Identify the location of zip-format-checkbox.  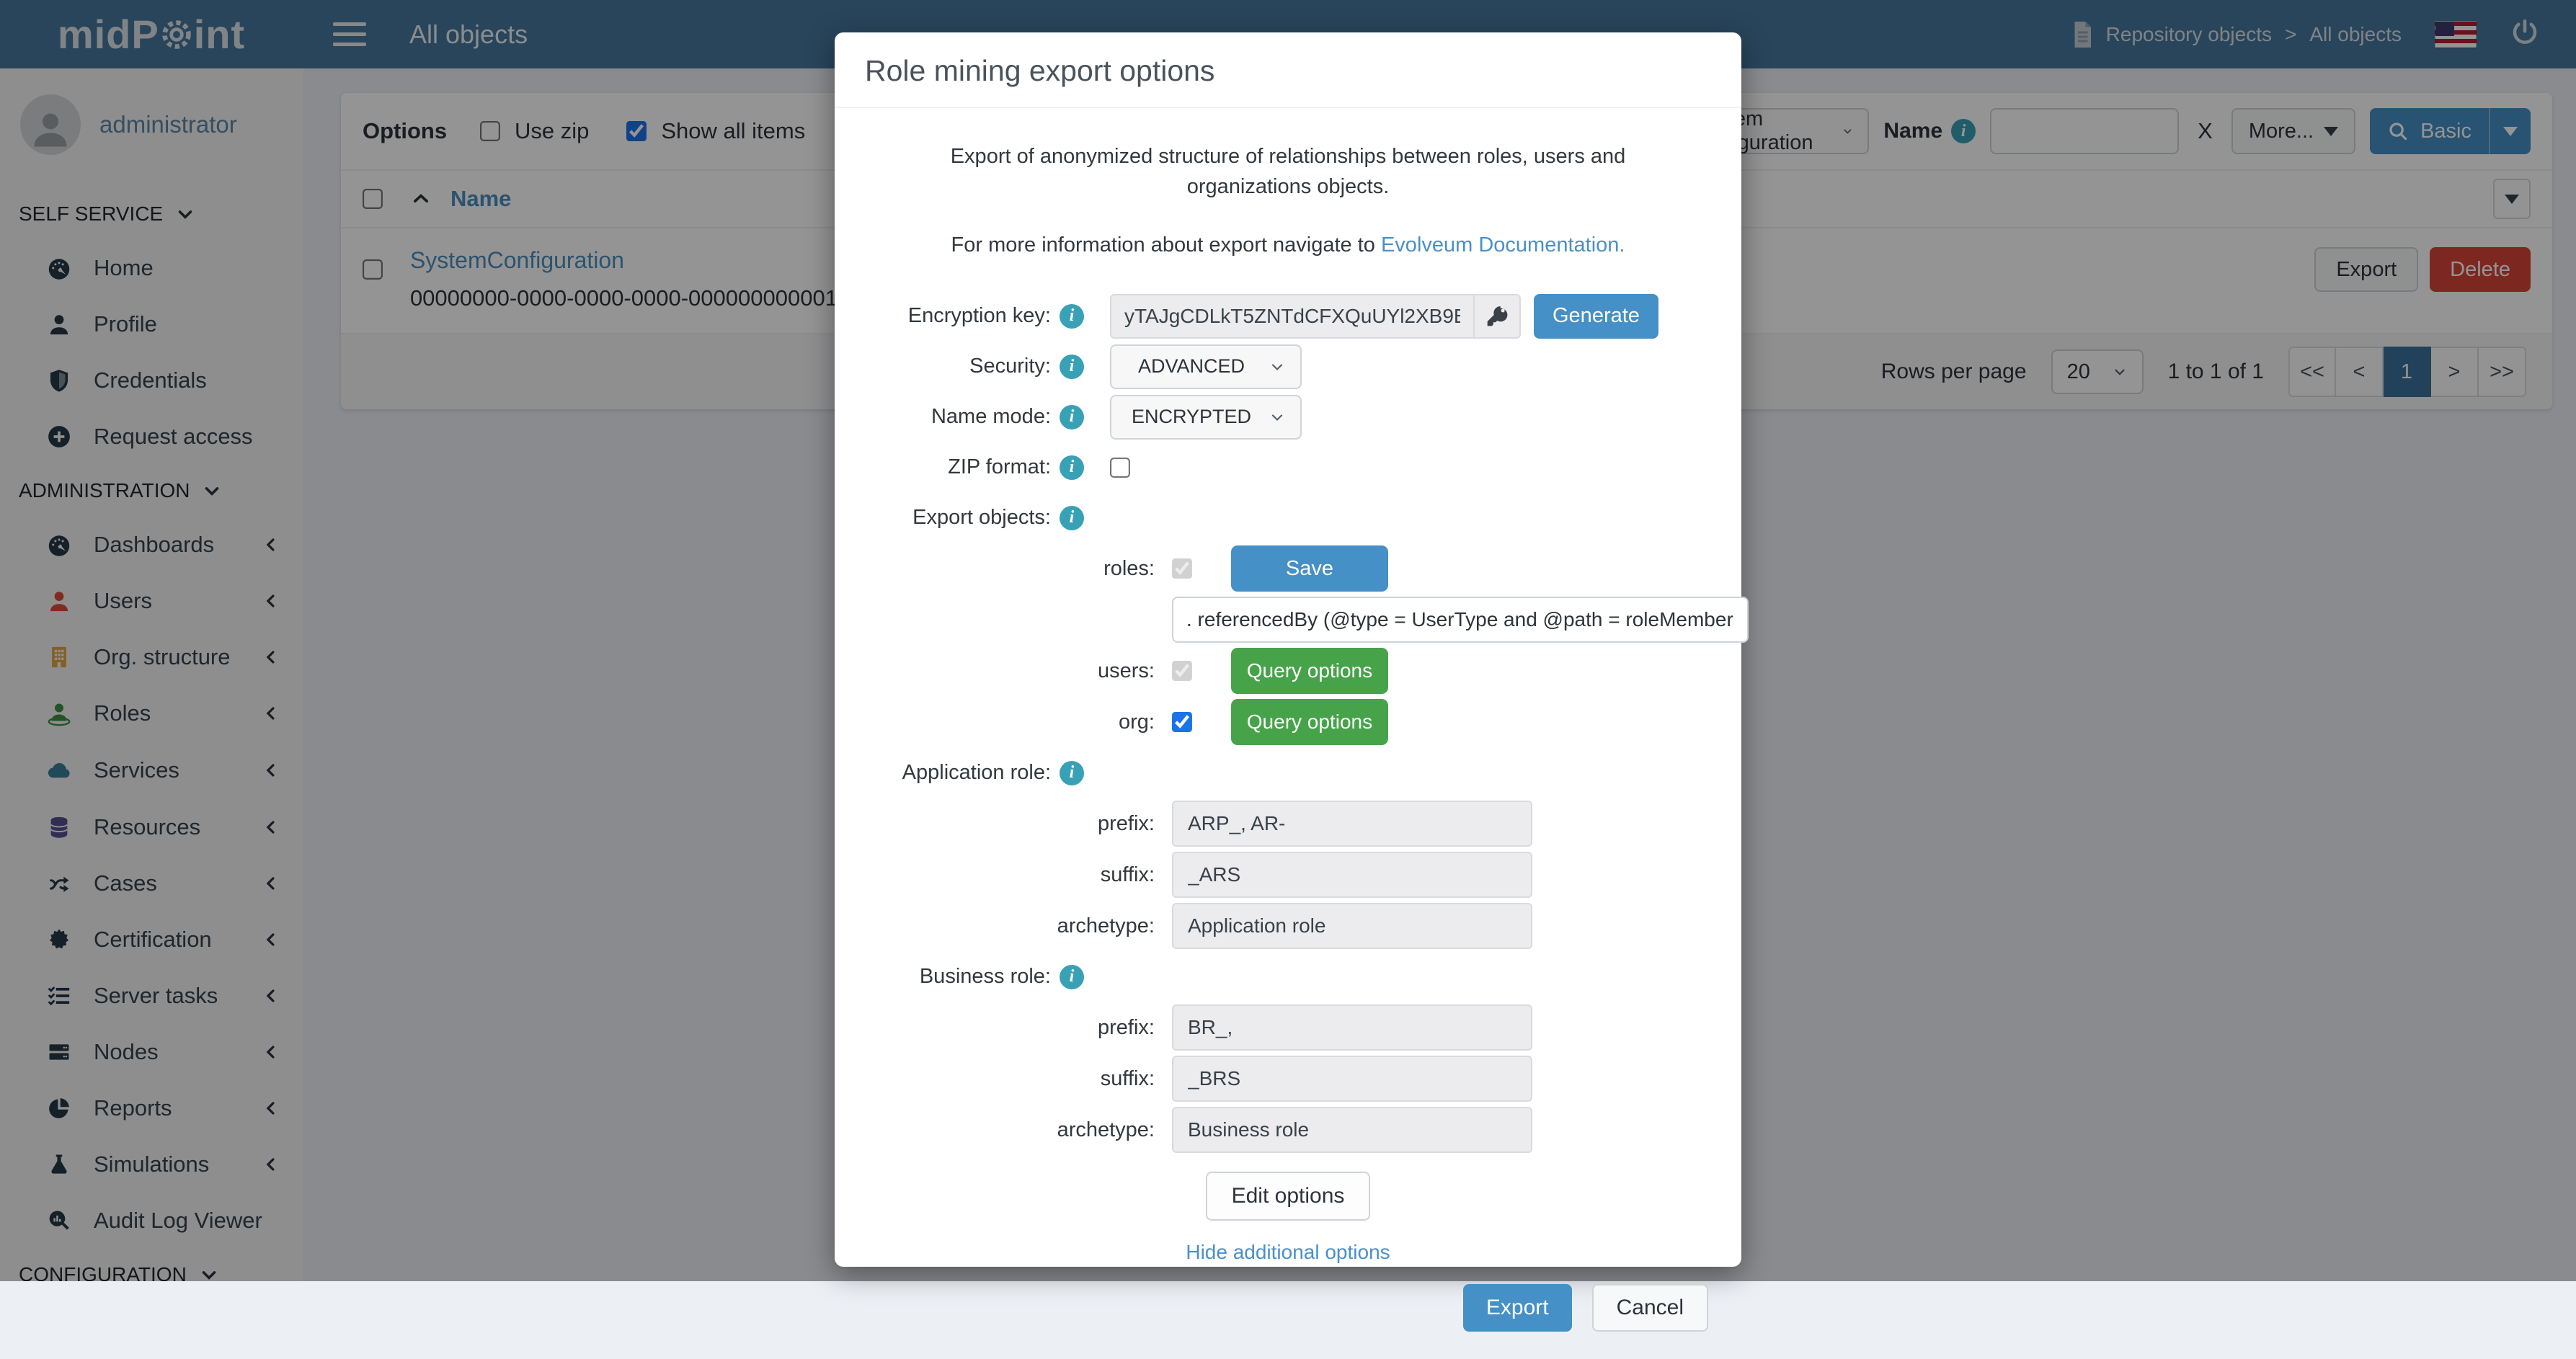
(1120, 468).